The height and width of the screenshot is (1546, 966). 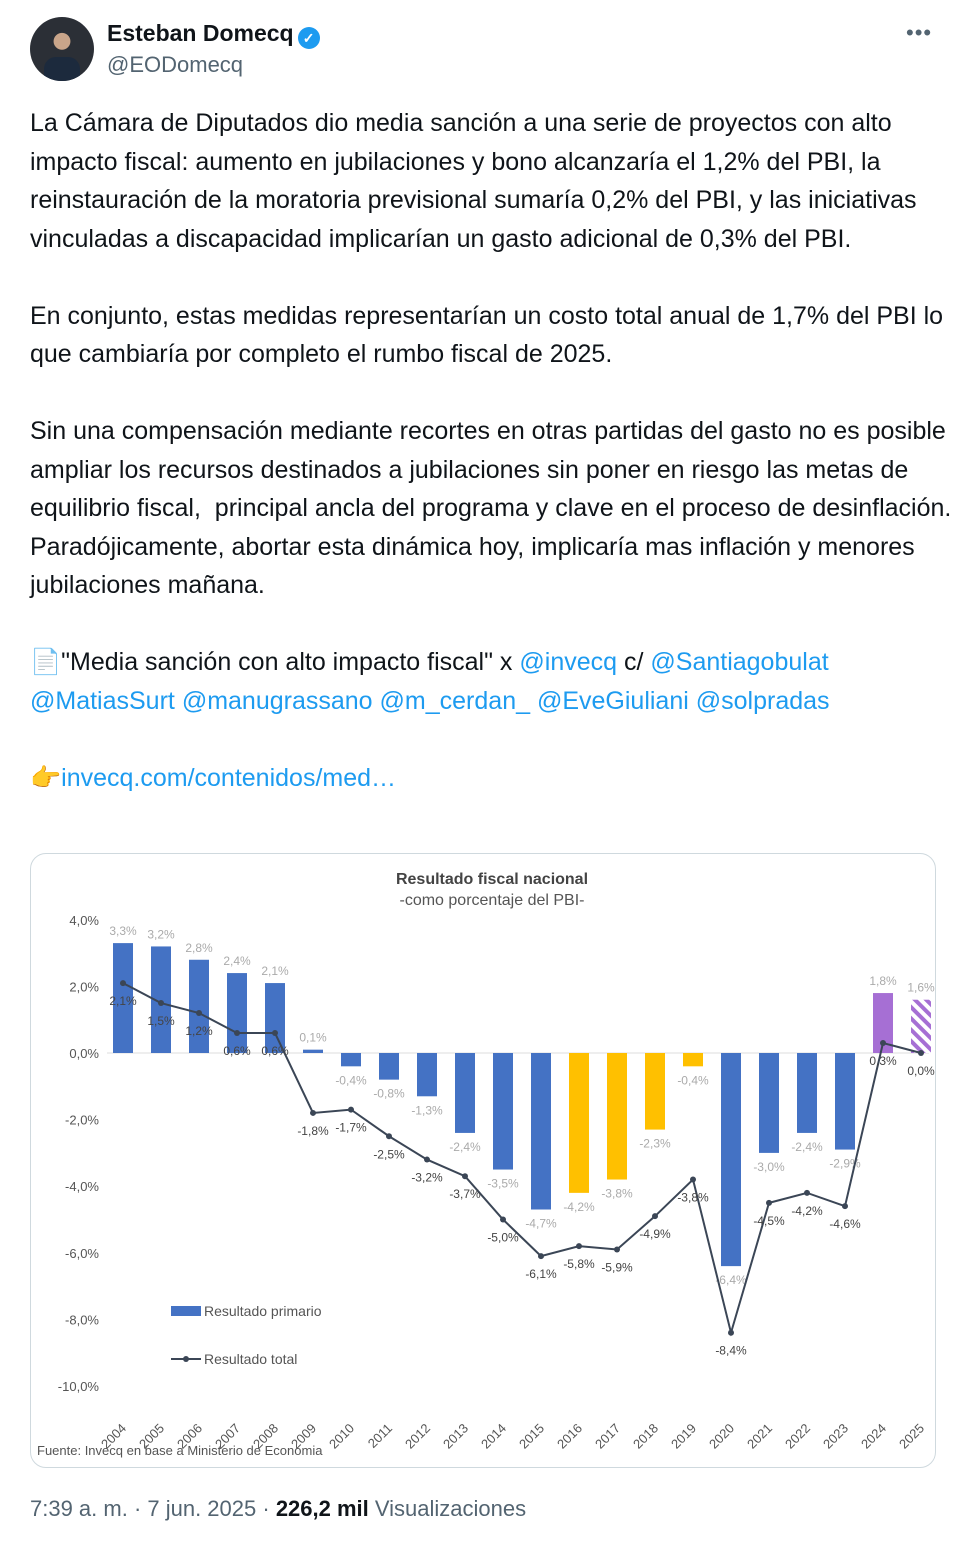 I want to click on line-point-2022, so click(x=807, y=1192).